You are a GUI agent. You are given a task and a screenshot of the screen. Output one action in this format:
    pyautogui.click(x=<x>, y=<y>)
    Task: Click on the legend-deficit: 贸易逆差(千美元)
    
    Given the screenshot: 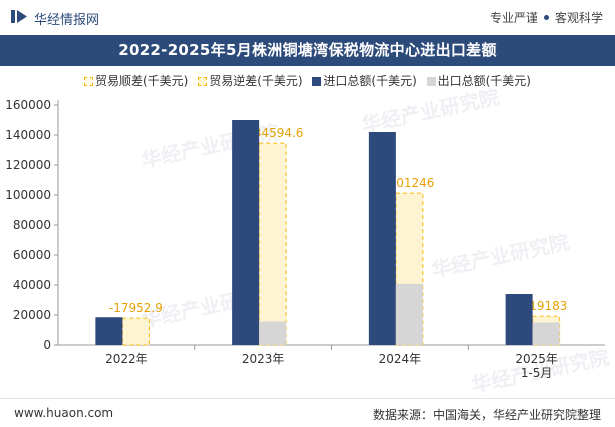 What is the action you would take?
    pyautogui.click(x=250, y=80)
    